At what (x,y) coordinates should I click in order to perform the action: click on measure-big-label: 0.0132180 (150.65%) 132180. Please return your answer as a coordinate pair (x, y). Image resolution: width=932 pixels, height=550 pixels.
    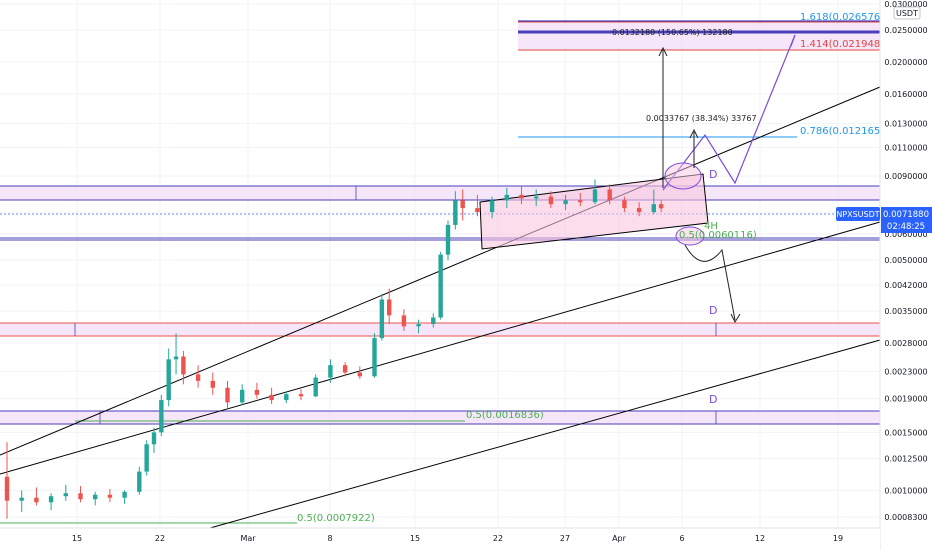
    Looking at the image, I should click on (672, 32).